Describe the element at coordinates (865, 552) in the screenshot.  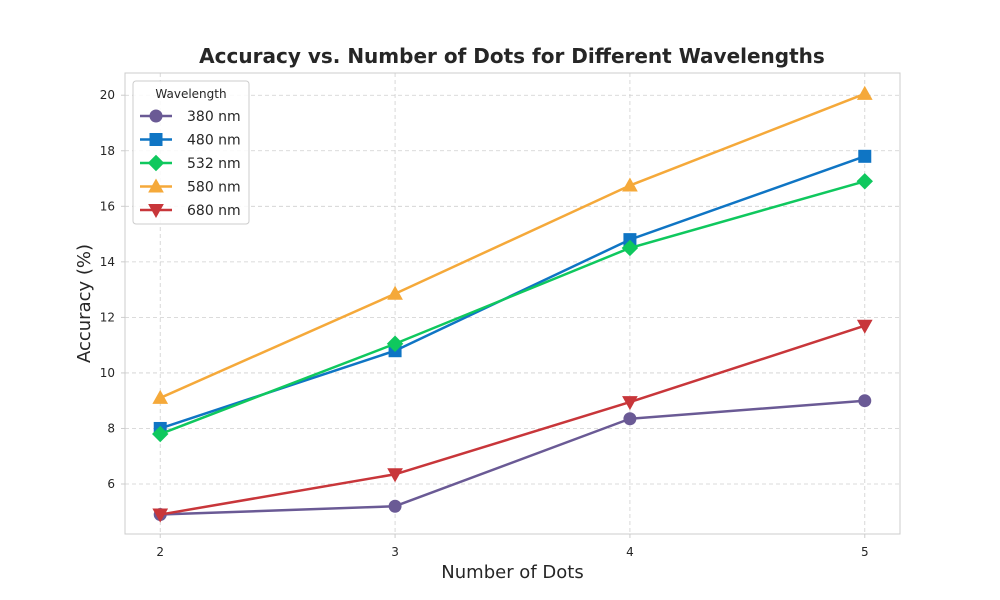
I see `x-tick-label: 5` at that location.